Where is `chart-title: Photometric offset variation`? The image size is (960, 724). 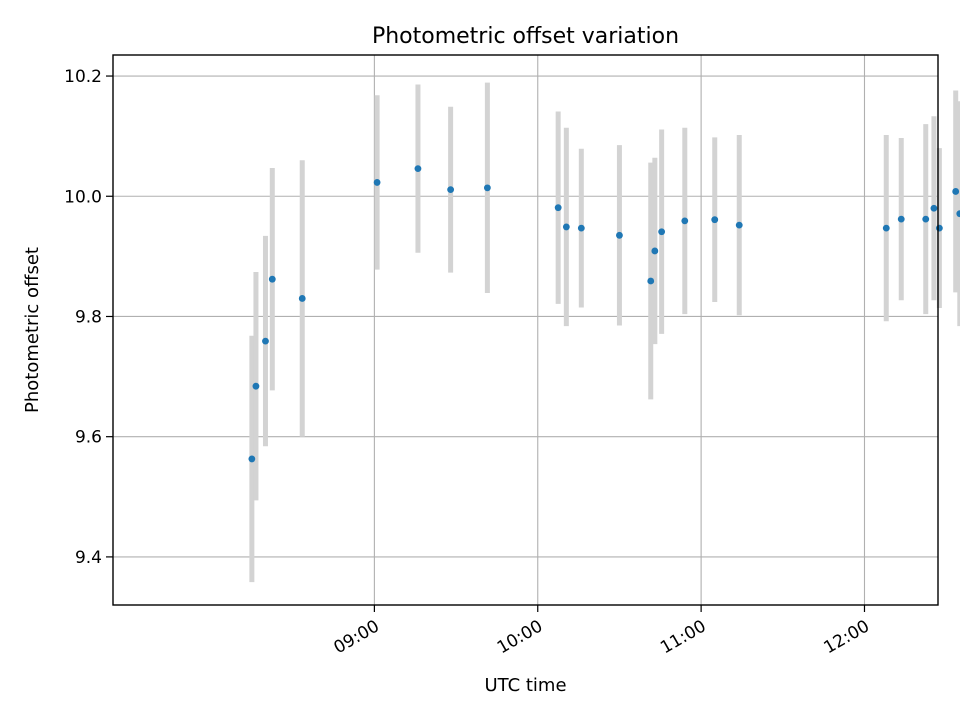 chart-title: Photometric offset variation is located at coordinates (525, 36).